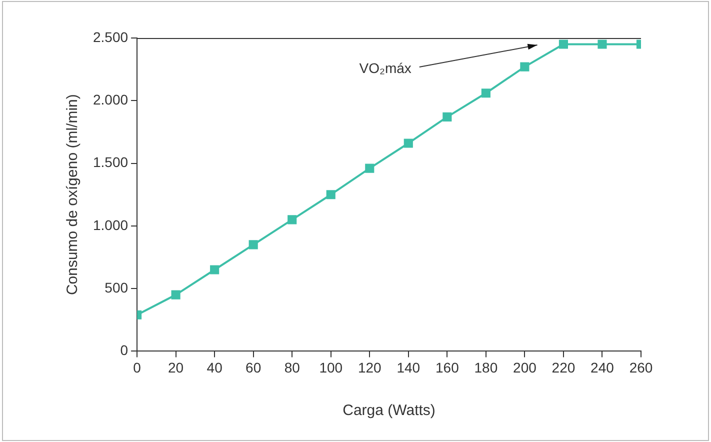 The height and width of the screenshot is (442, 711). Describe the element at coordinates (116, 287) in the screenshot. I see `y-tick-label: 500` at that location.